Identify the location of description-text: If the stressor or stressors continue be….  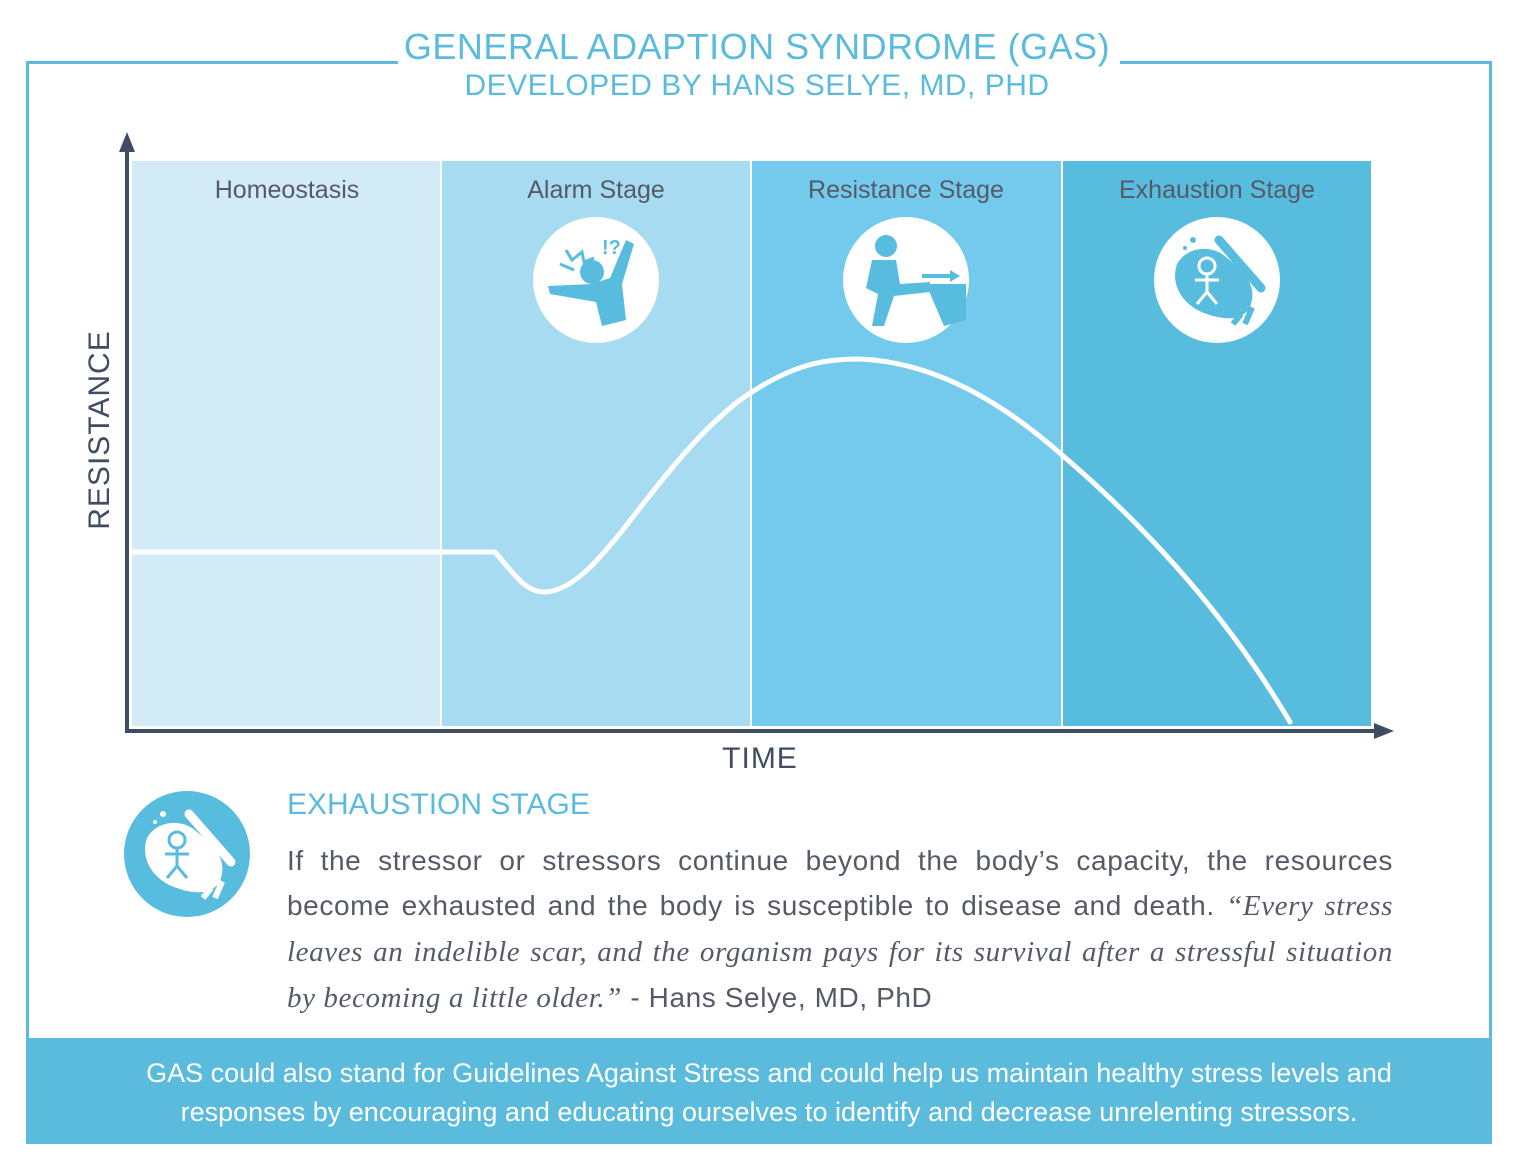
(840, 929).